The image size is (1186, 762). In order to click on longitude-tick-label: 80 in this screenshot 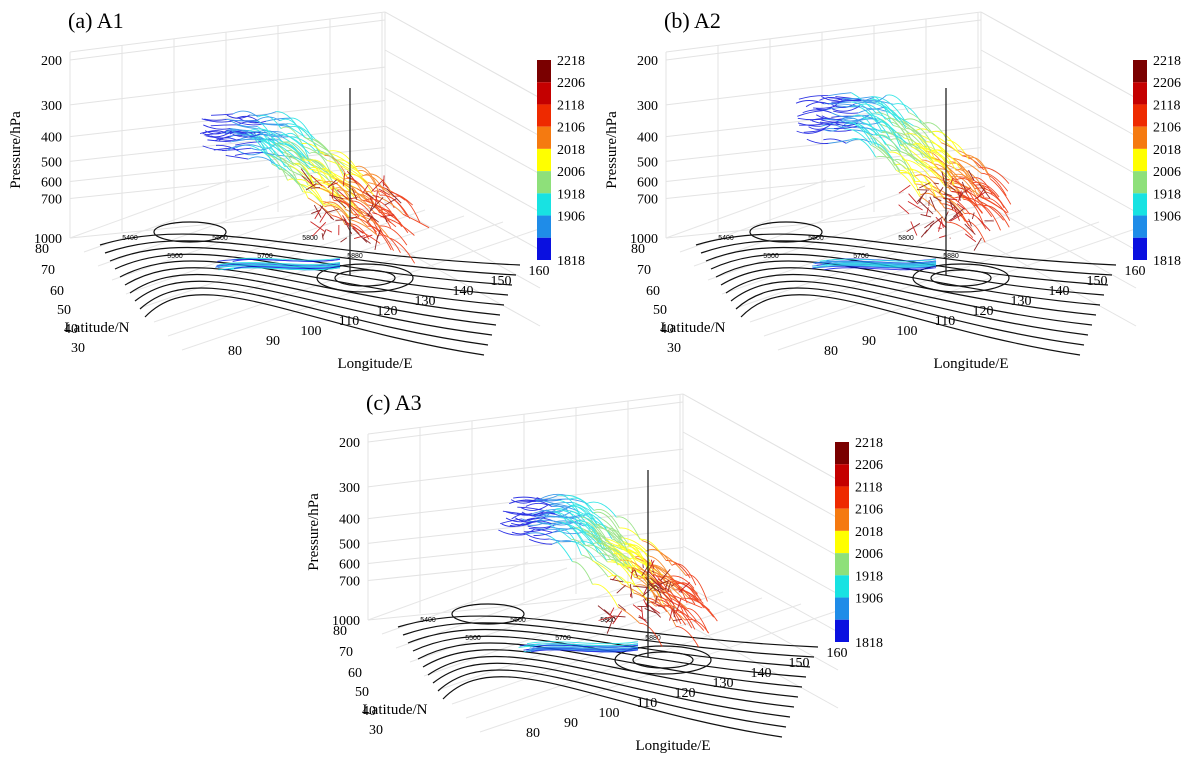, I will do `click(831, 351)`.